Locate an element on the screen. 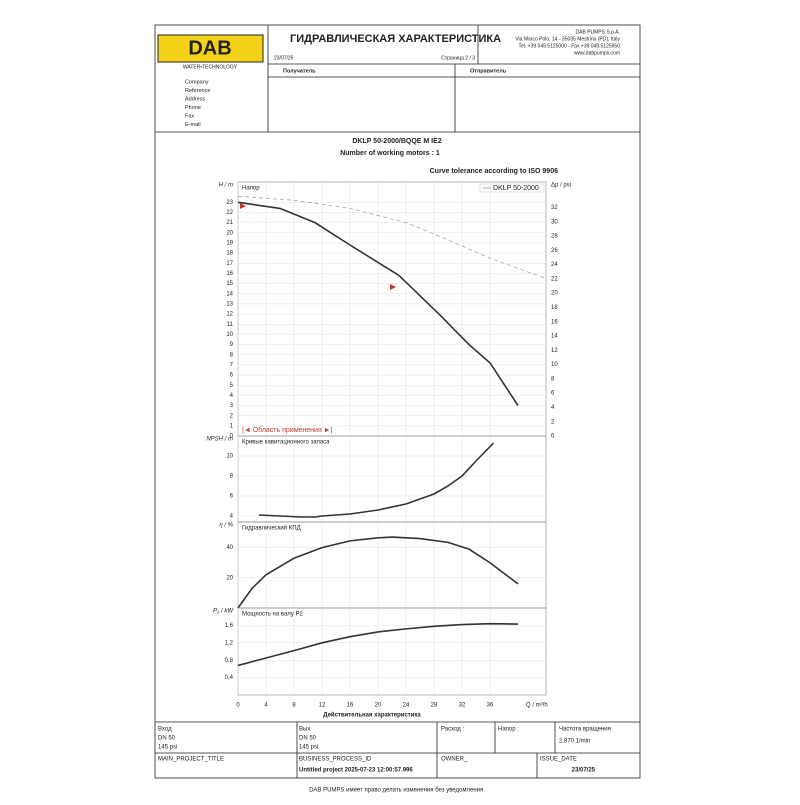  y2-tick-label: 10 is located at coordinates (554, 365).